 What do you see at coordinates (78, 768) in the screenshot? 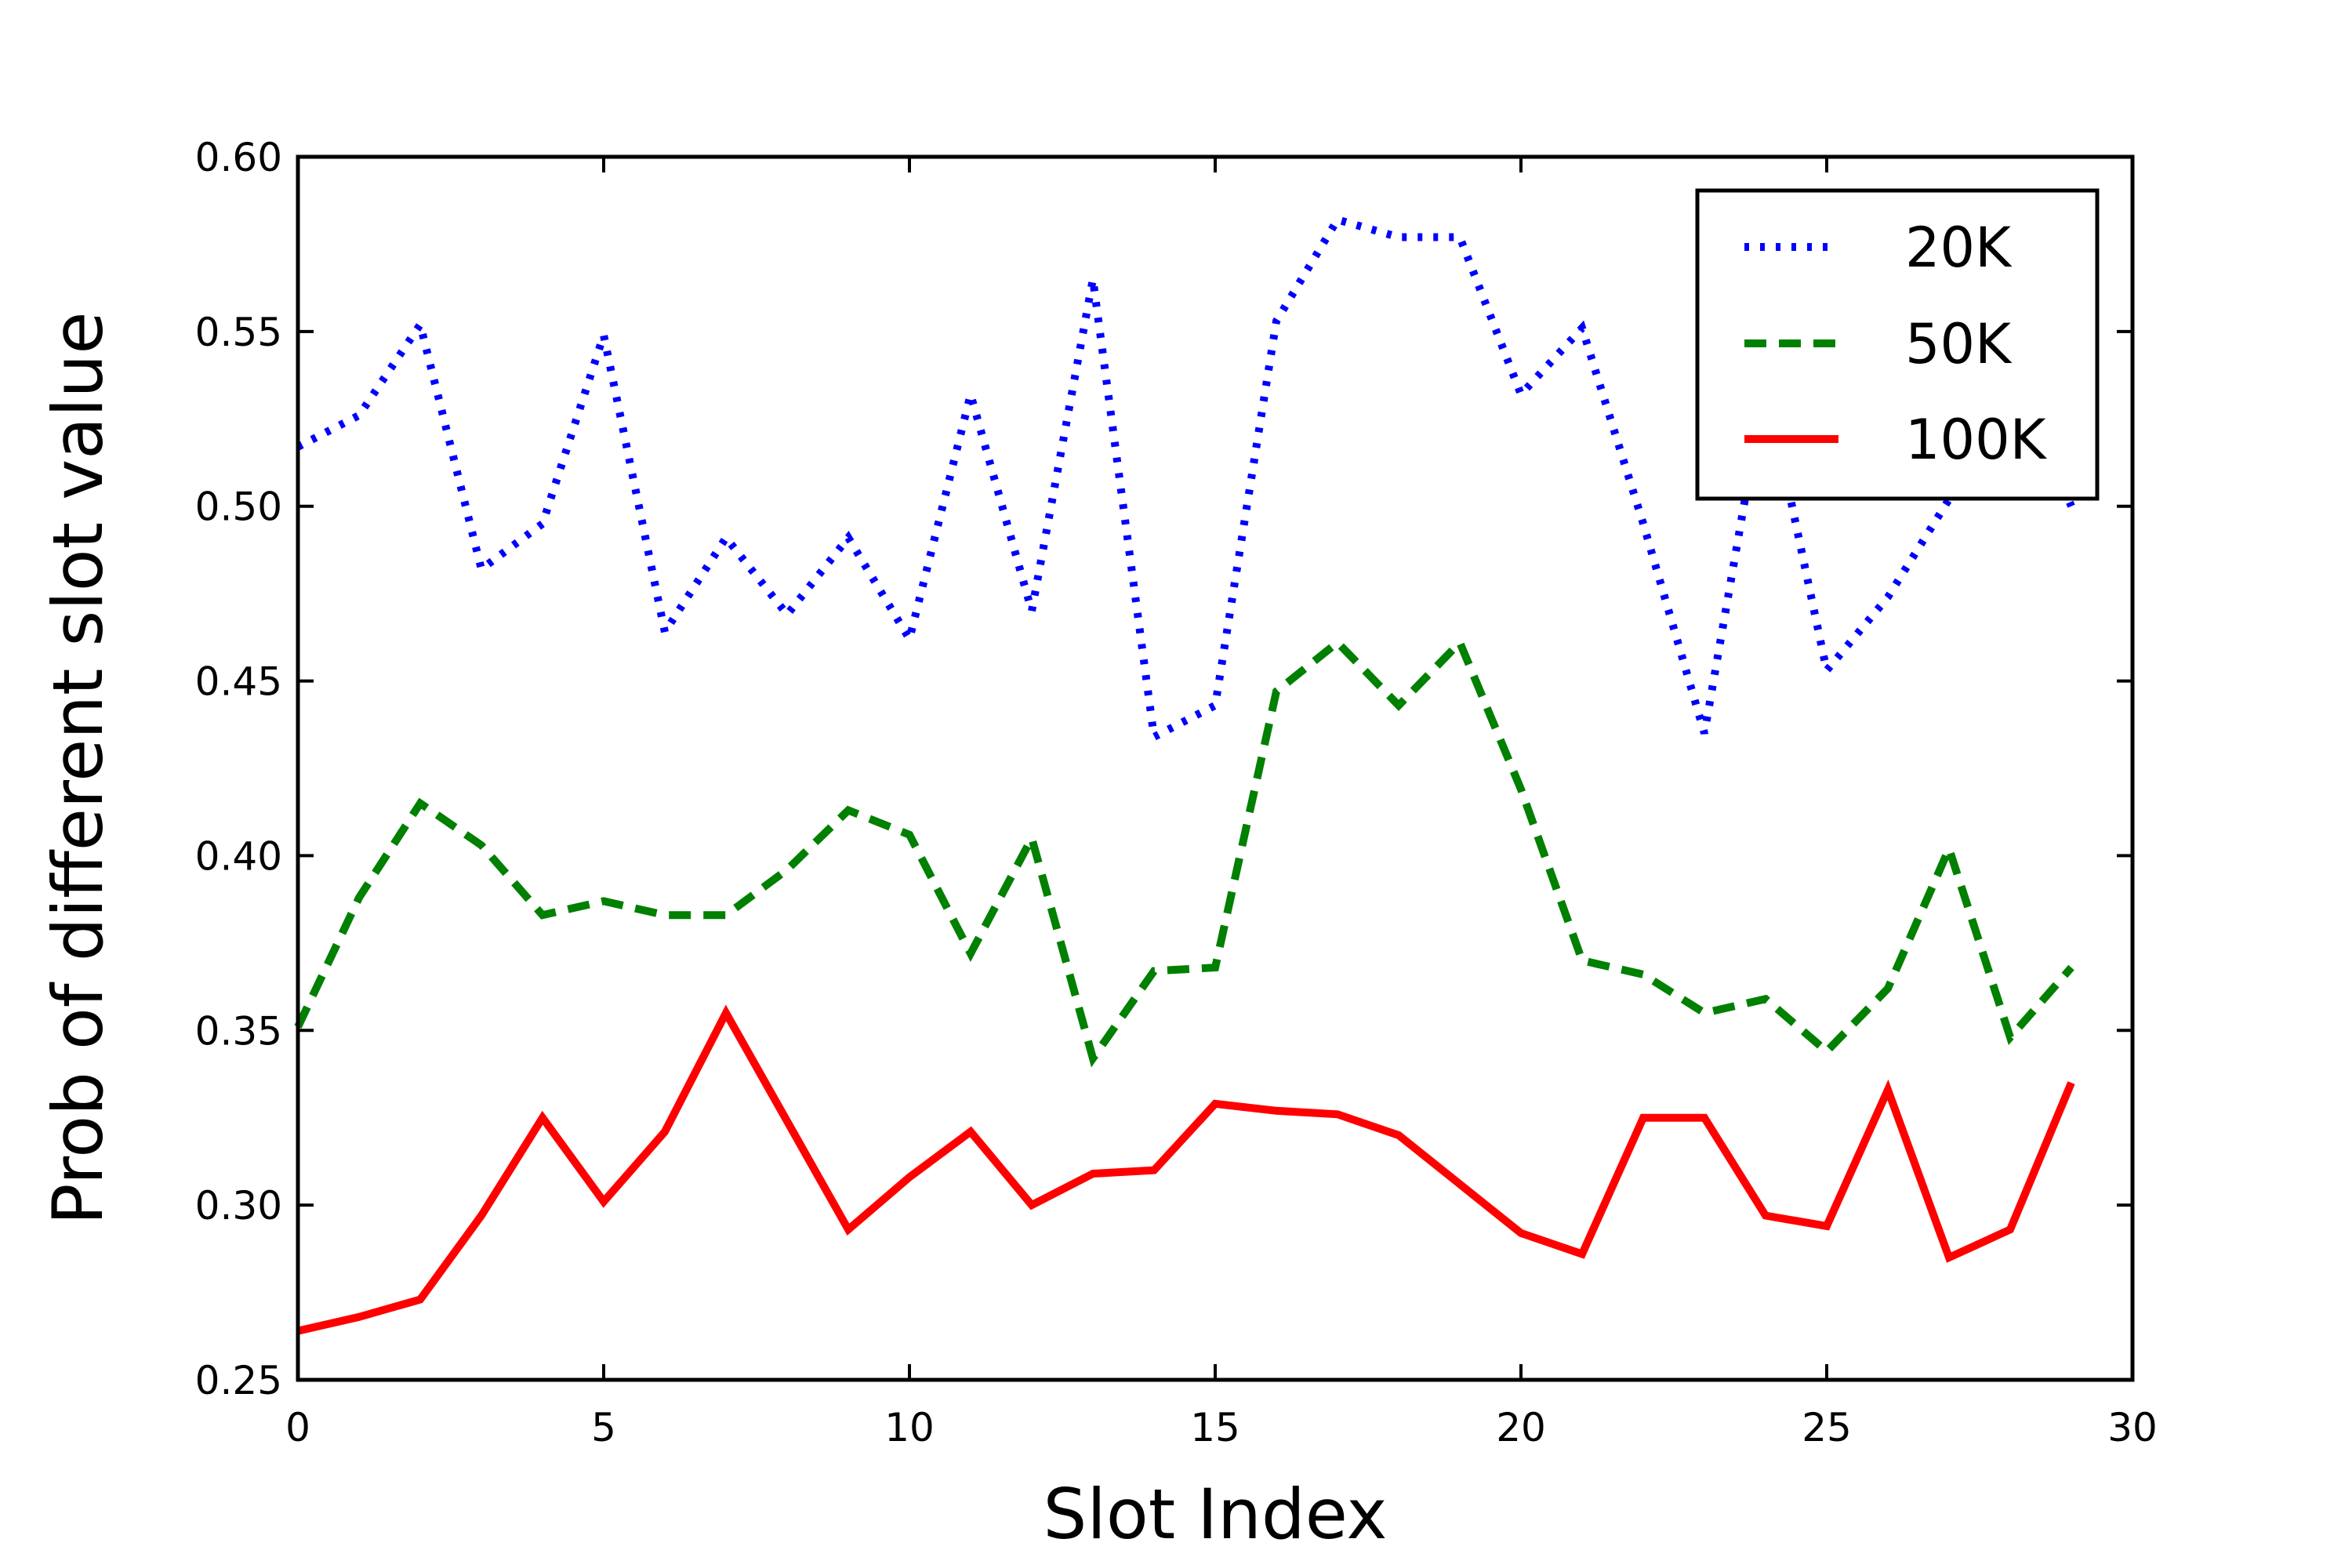
I see `y-axis-label: Prob of different slot value` at bounding box center [78, 768].